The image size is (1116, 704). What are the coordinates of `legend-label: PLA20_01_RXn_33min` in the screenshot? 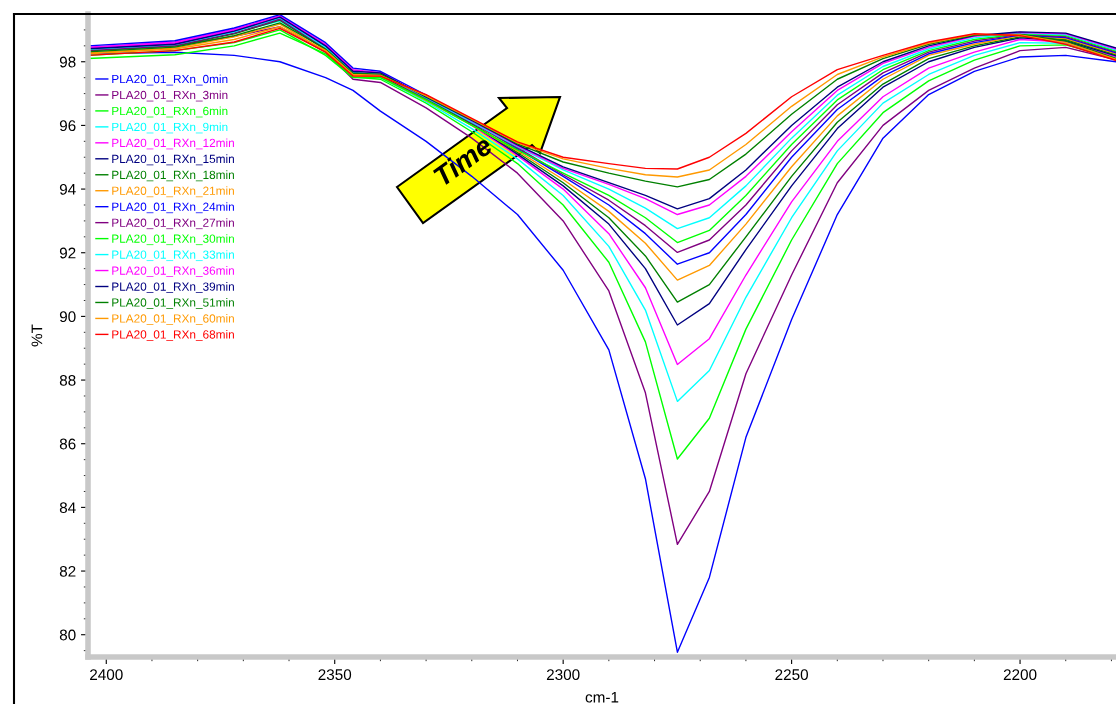 It's located at (173, 256).